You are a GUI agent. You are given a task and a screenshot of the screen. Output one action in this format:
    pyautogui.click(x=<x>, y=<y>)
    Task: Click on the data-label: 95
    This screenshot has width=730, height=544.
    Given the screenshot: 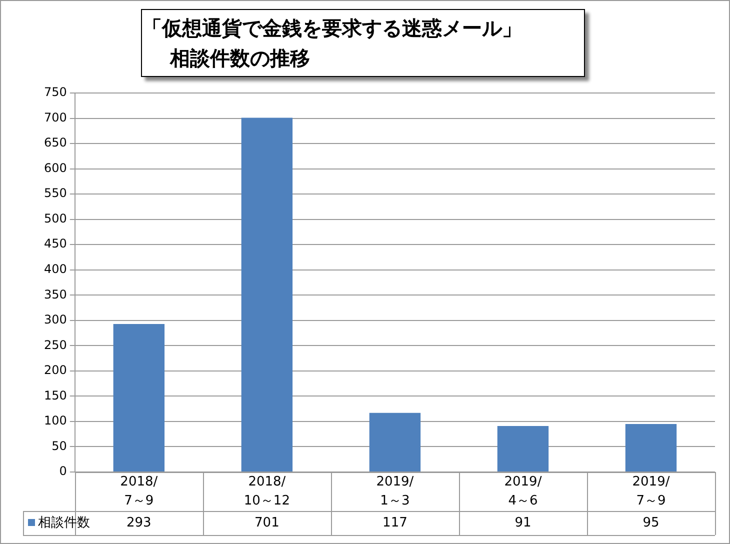 What is the action you would take?
    pyautogui.click(x=651, y=522)
    